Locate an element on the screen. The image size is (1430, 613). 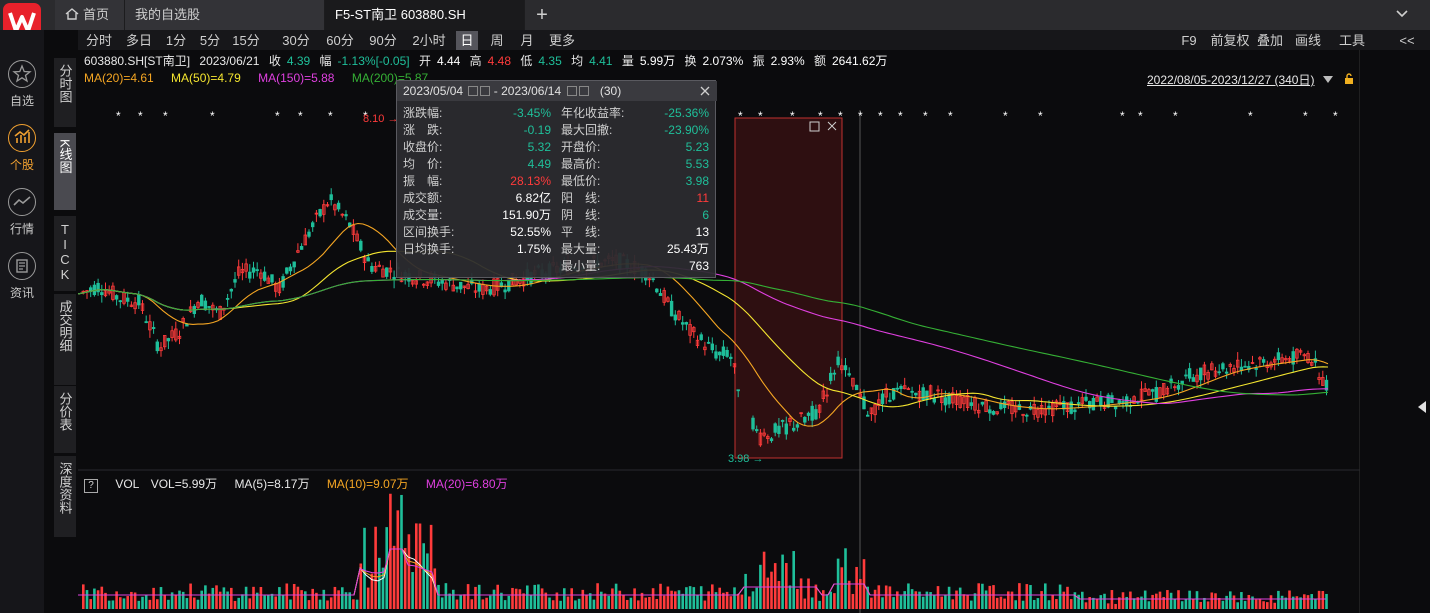
period-5min: 5分 is located at coordinates (210, 40).